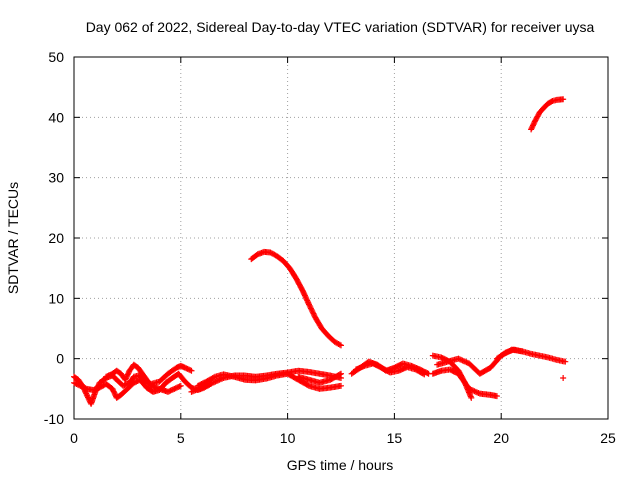 The image size is (640, 480). What do you see at coordinates (340, 465) in the screenshot?
I see `x-axis-label: GPS time / hours` at bounding box center [340, 465].